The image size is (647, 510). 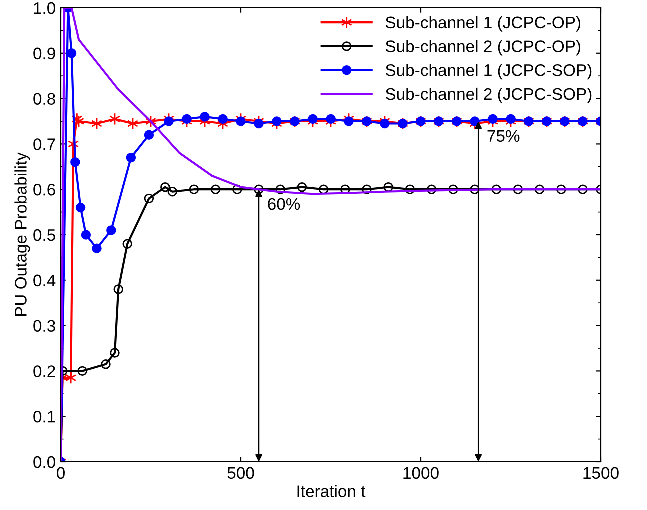 I want to click on legend-label: Sub-channel 2 (JCPC-SOP), so click(x=489, y=96).